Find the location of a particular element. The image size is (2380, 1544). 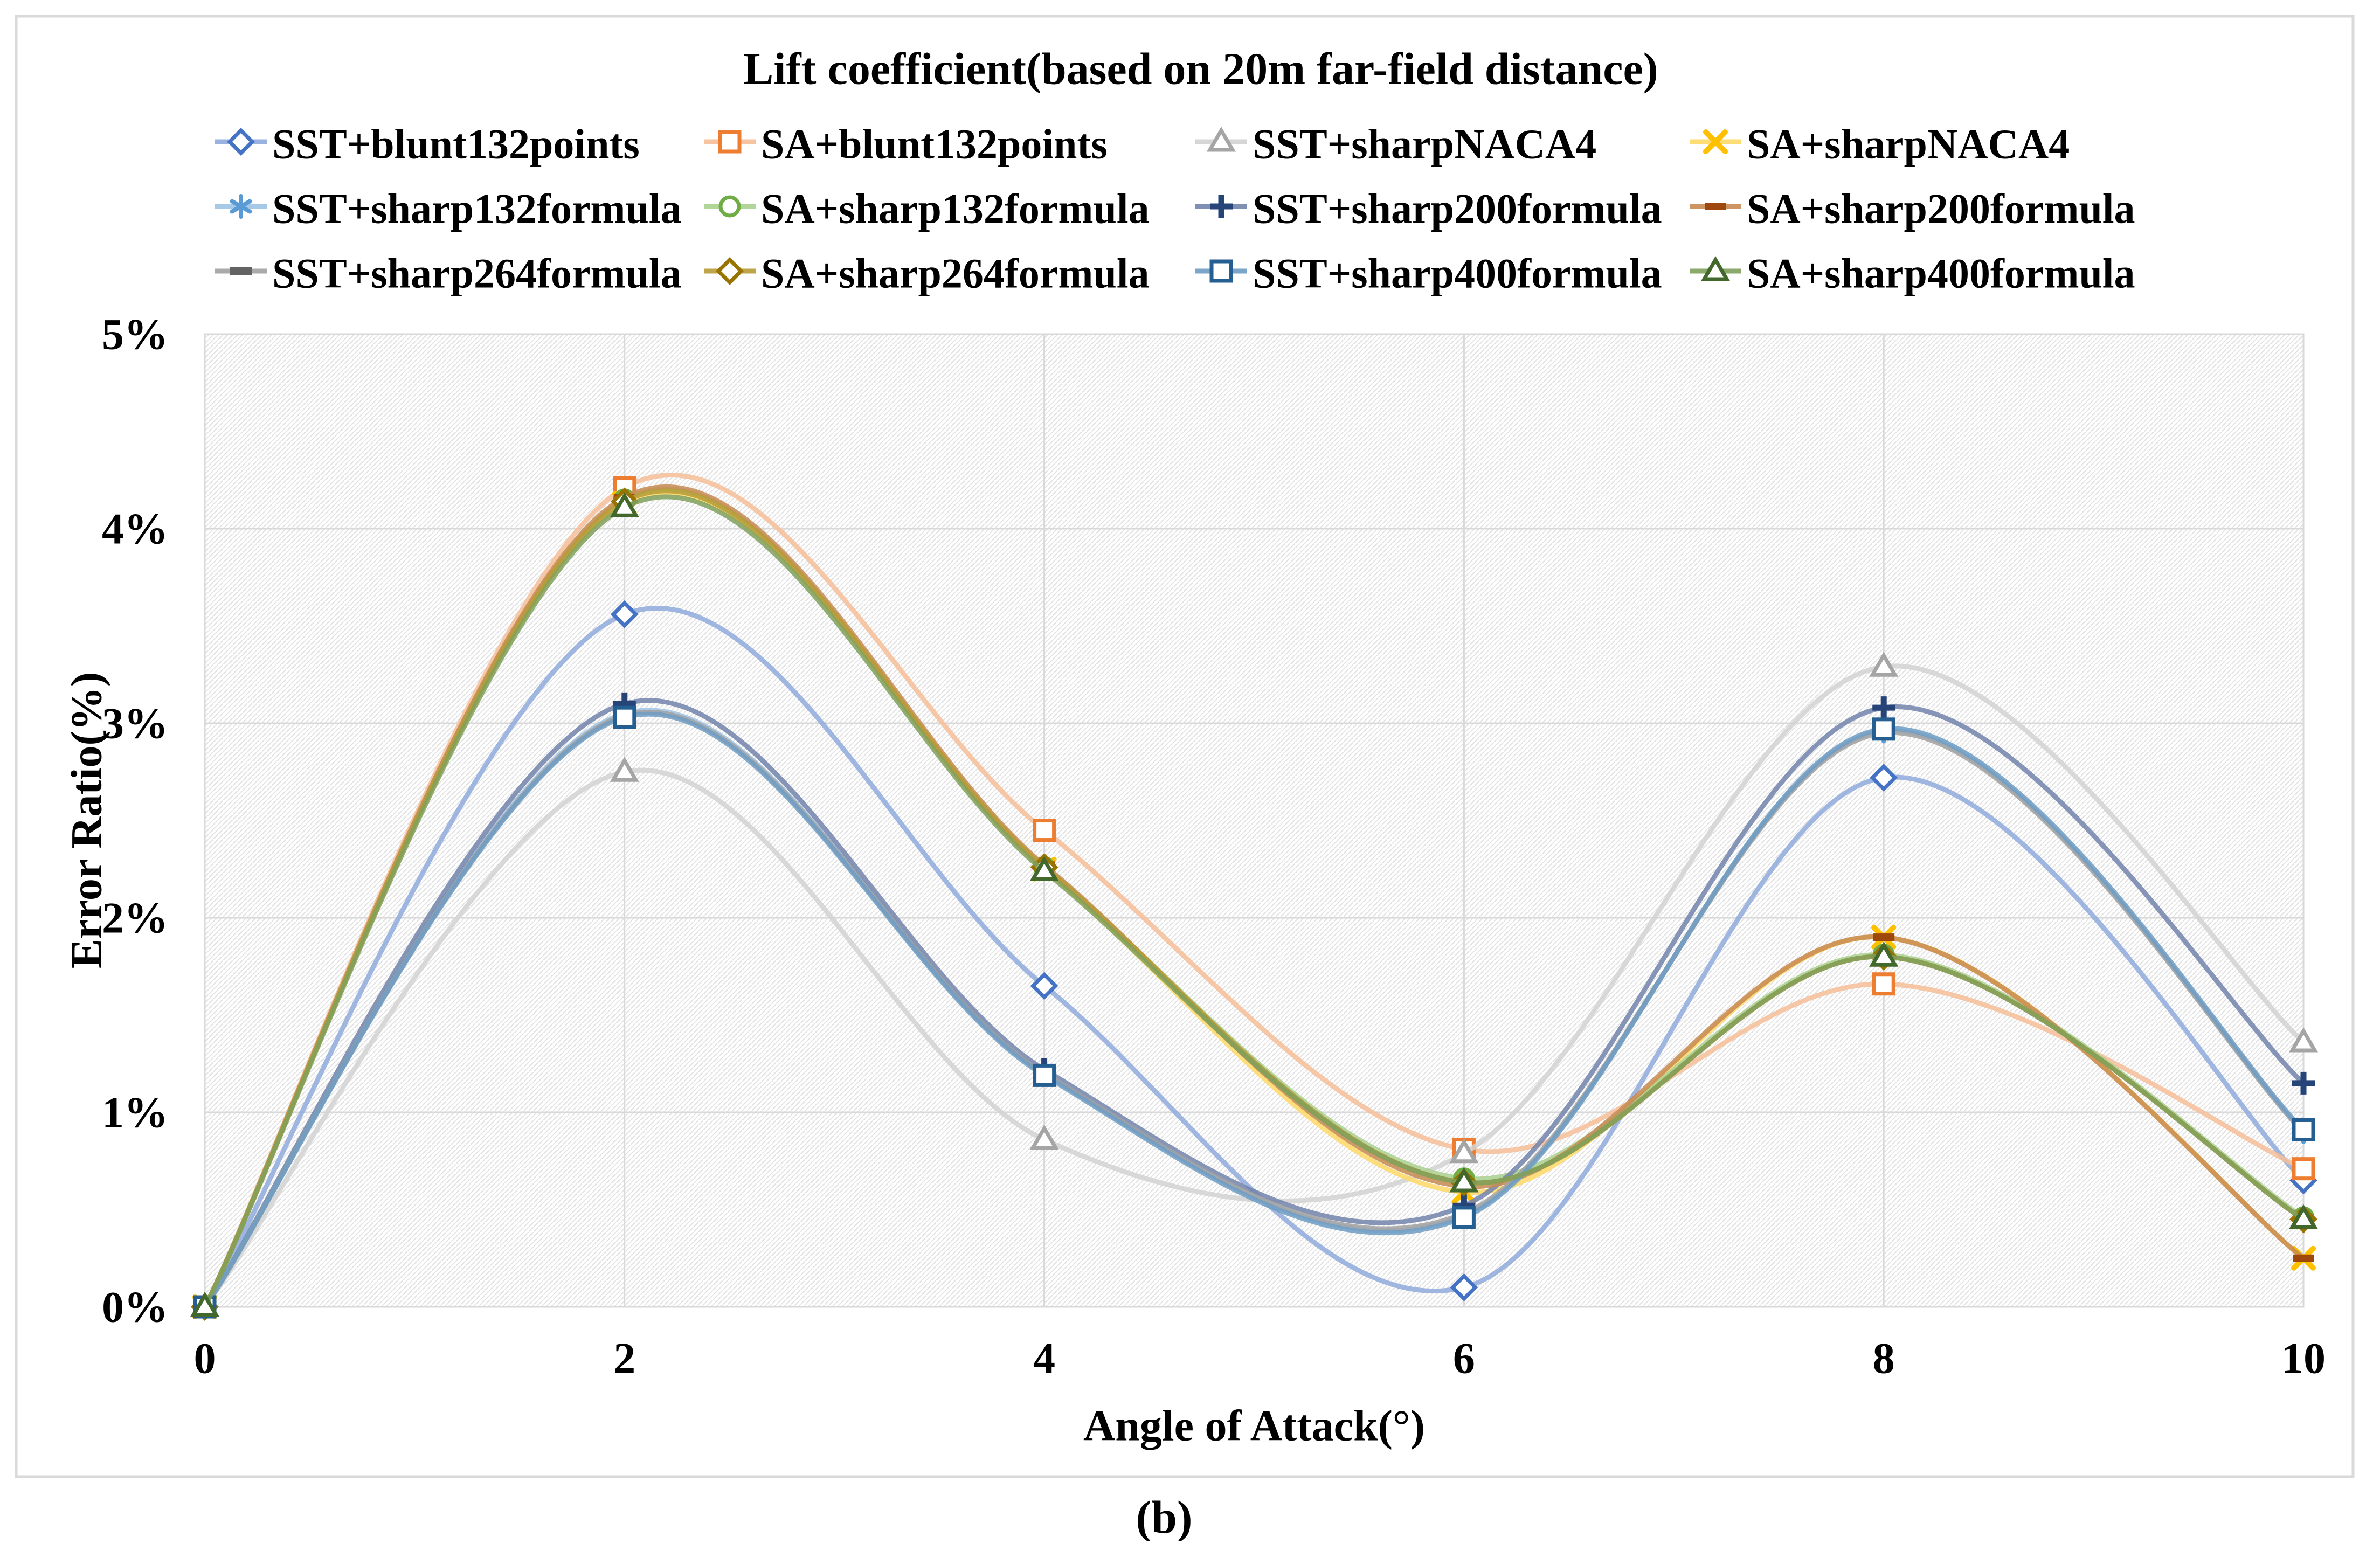

legend-item-SA+sharp264formula: SA+sharp264formula is located at coordinates (927, 273).